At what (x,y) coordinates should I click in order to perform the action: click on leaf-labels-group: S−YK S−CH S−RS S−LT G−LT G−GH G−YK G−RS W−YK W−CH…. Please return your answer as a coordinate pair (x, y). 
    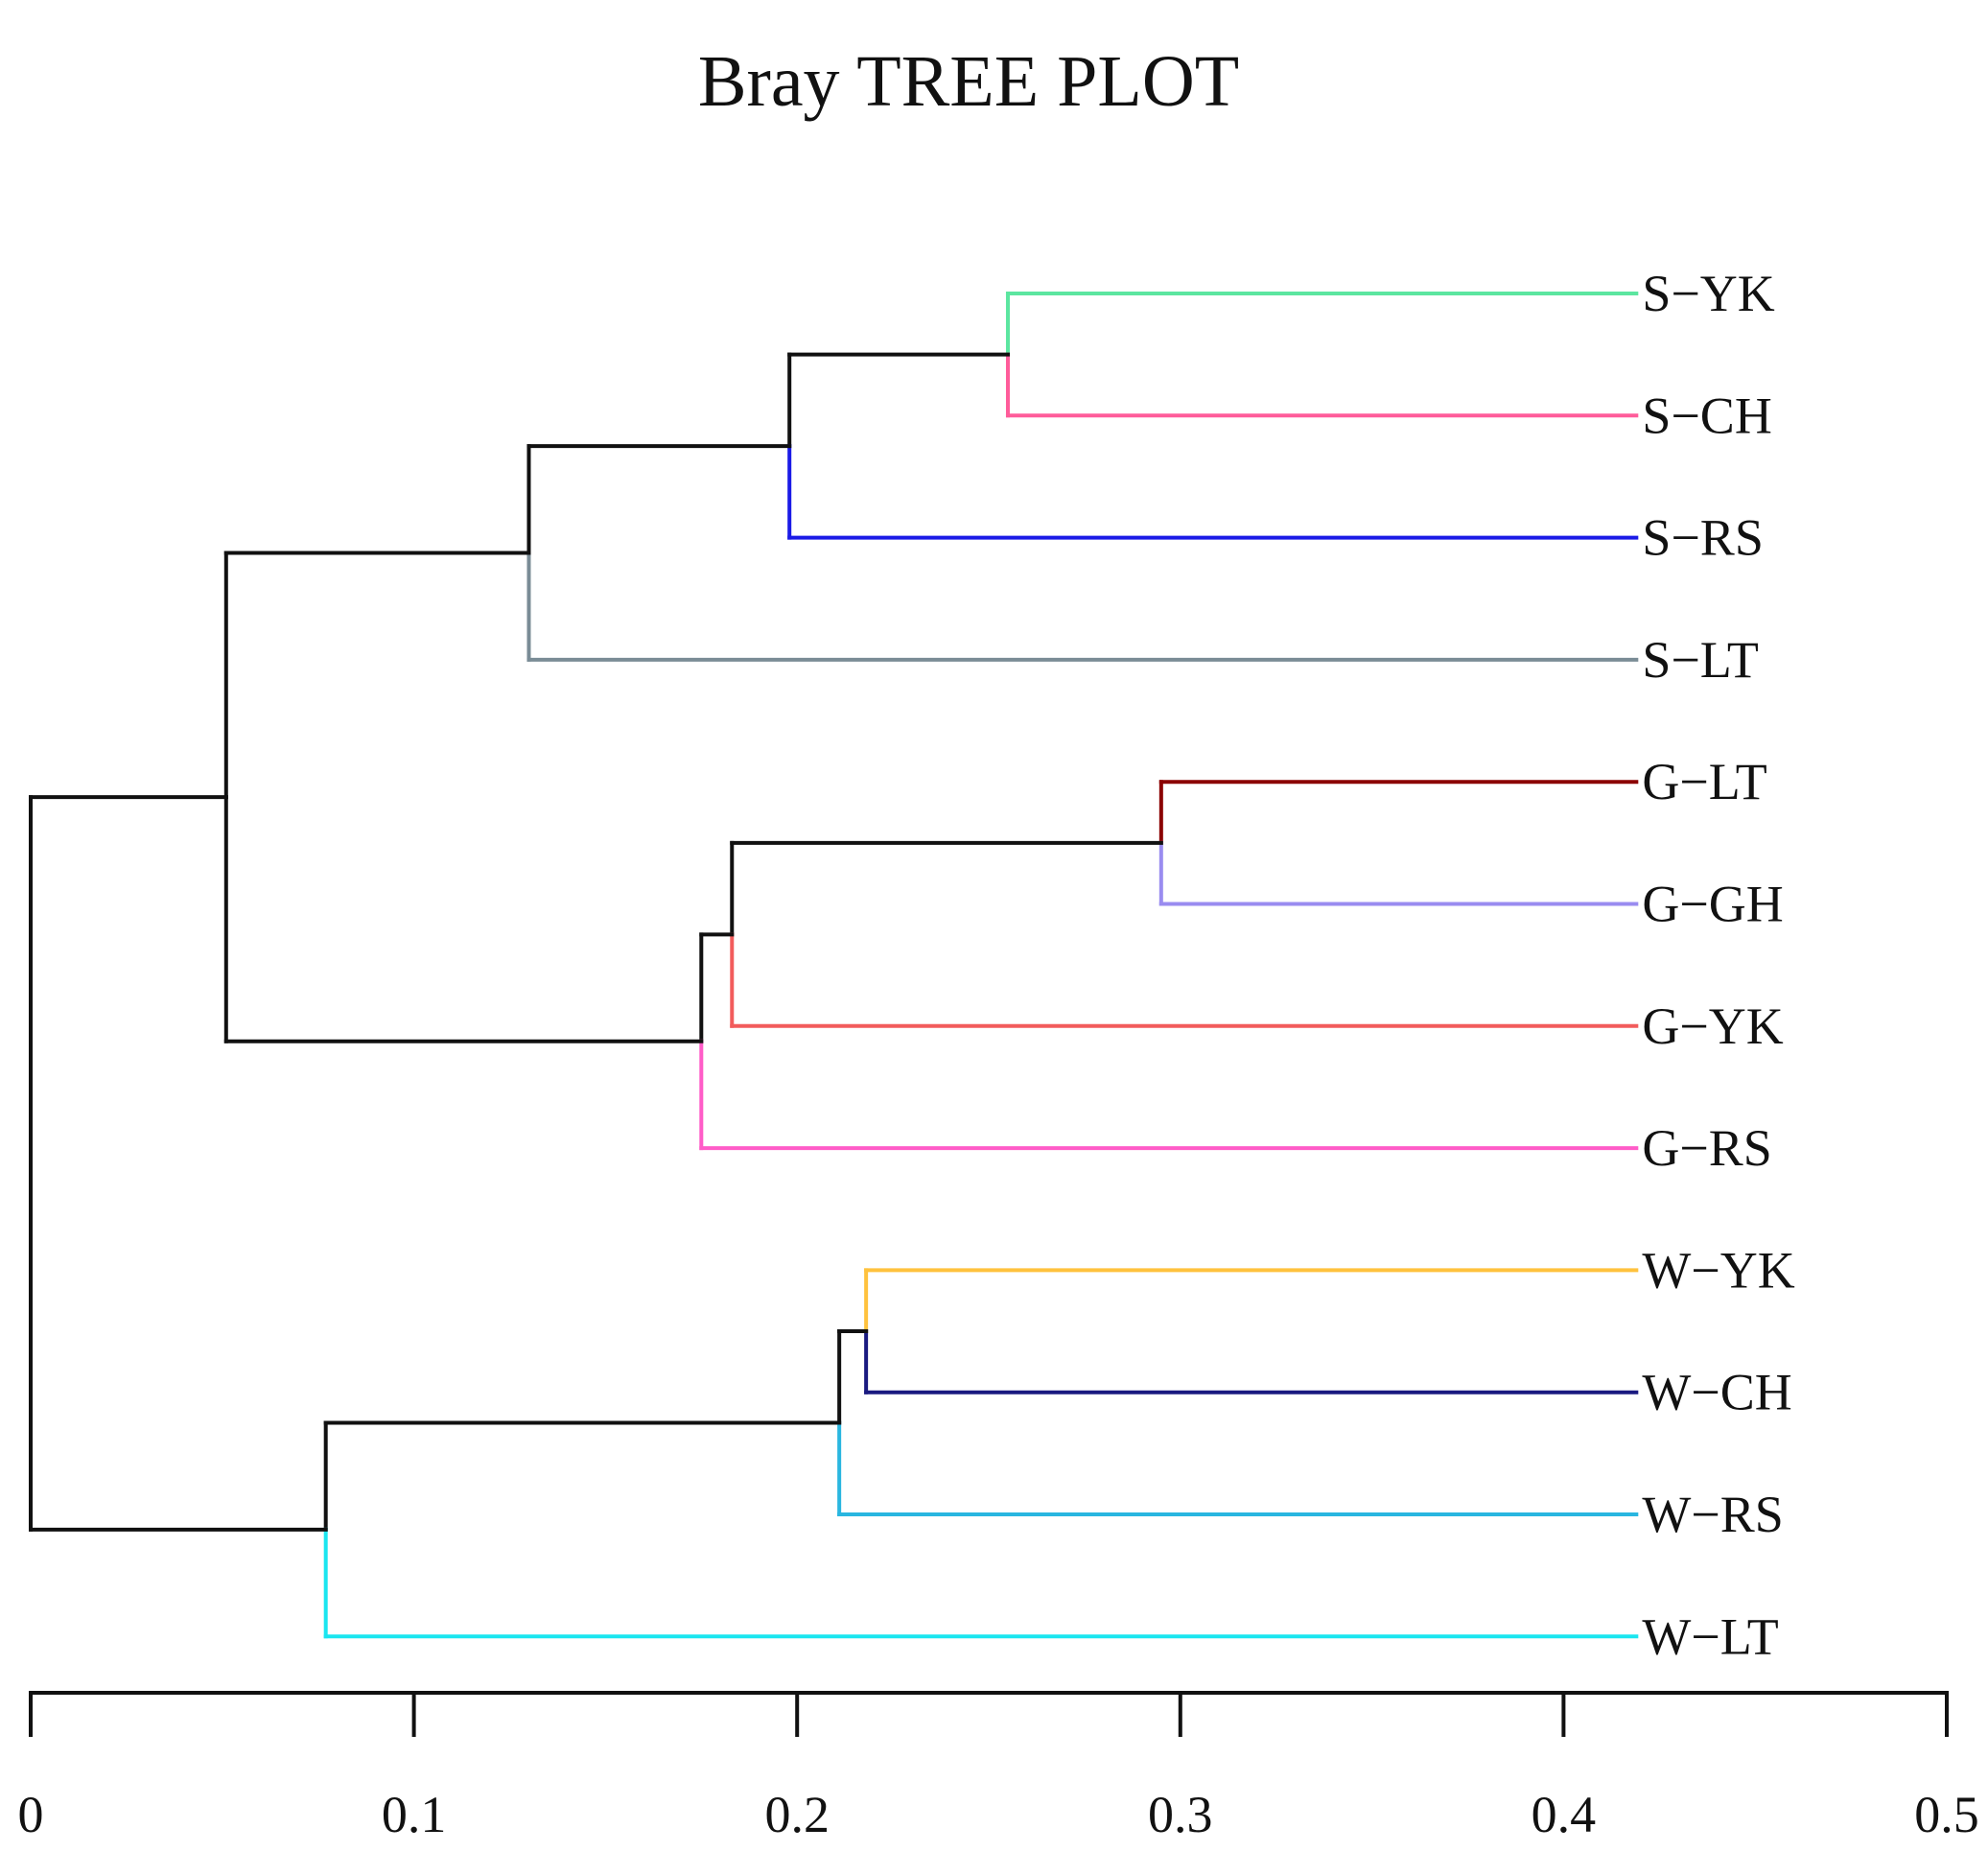
    Looking at the image, I should click on (1718, 965).